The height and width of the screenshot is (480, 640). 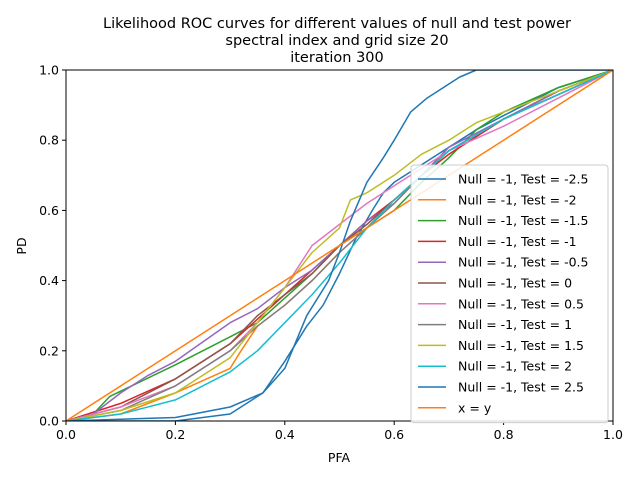 I want to click on chart-title-line-3: iteration 300, so click(x=337, y=58).